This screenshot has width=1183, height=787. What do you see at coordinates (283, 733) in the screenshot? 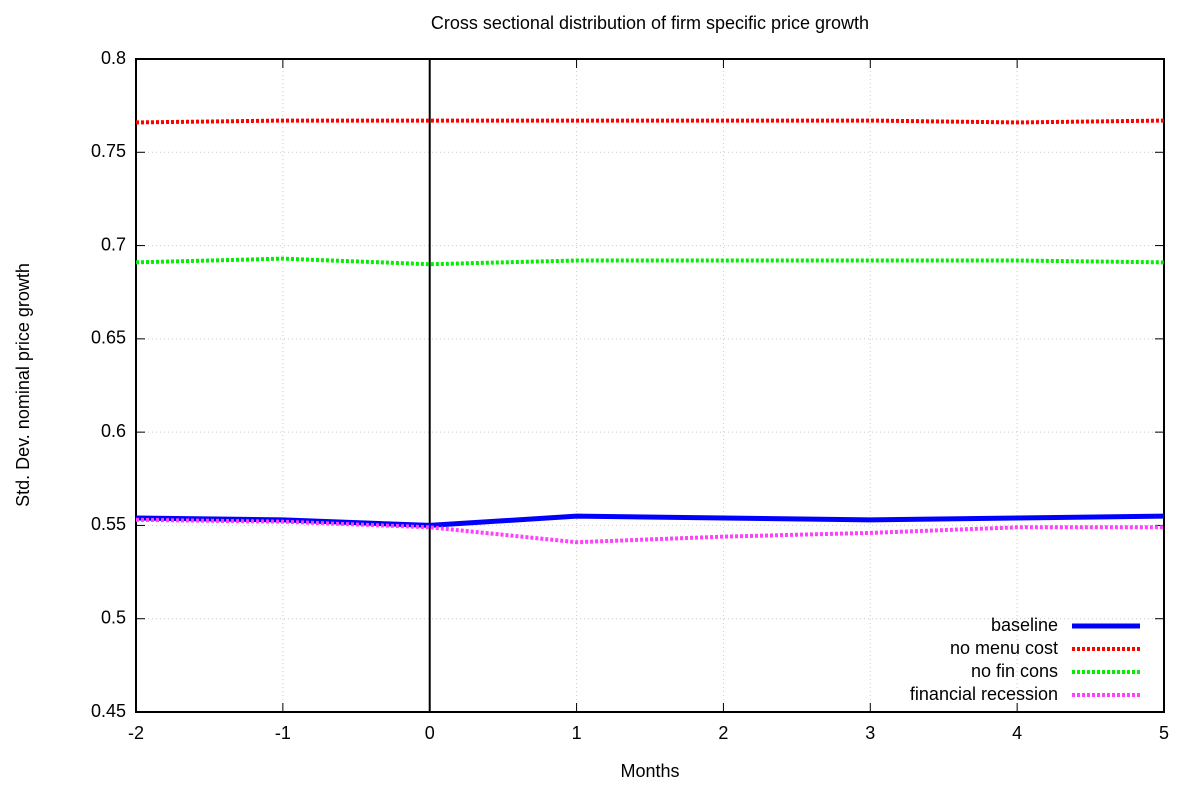
I see `x-tick-label: -1` at bounding box center [283, 733].